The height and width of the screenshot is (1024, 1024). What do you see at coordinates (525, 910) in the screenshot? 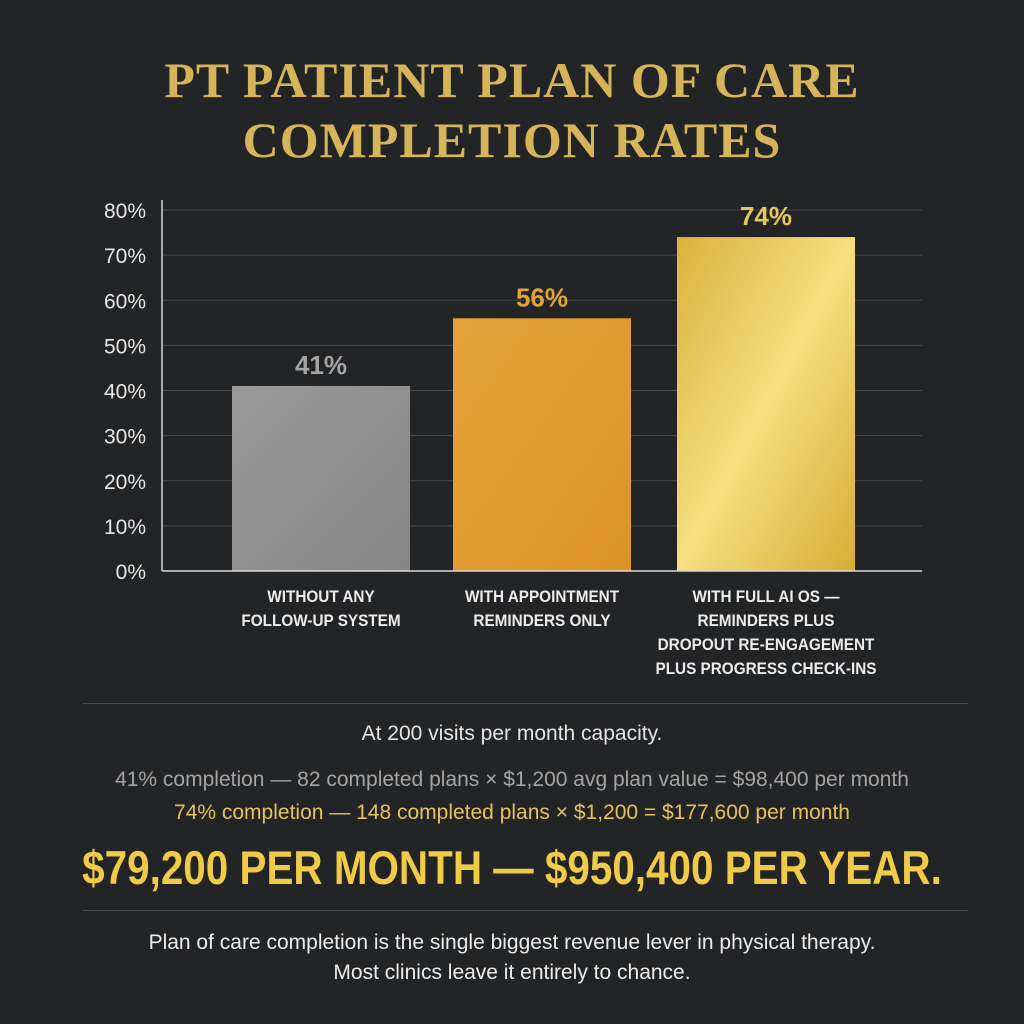
I see `divider-bottom` at bounding box center [525, 910].